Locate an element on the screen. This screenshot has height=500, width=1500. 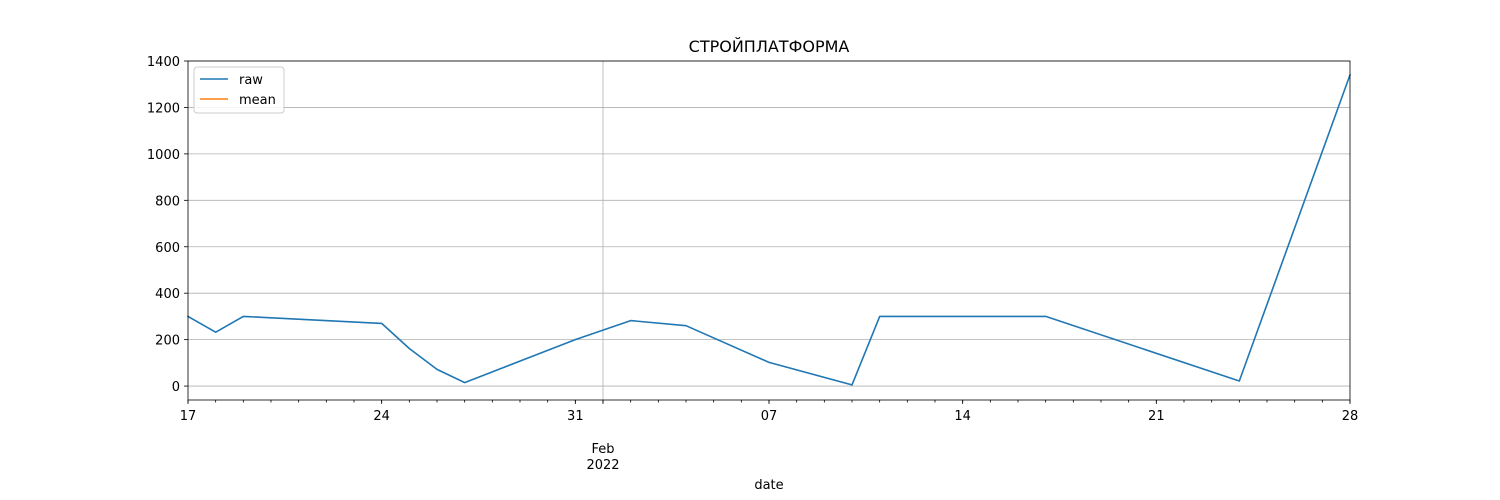
x-tick-label: 28 is located at coordinates (1350, 416).